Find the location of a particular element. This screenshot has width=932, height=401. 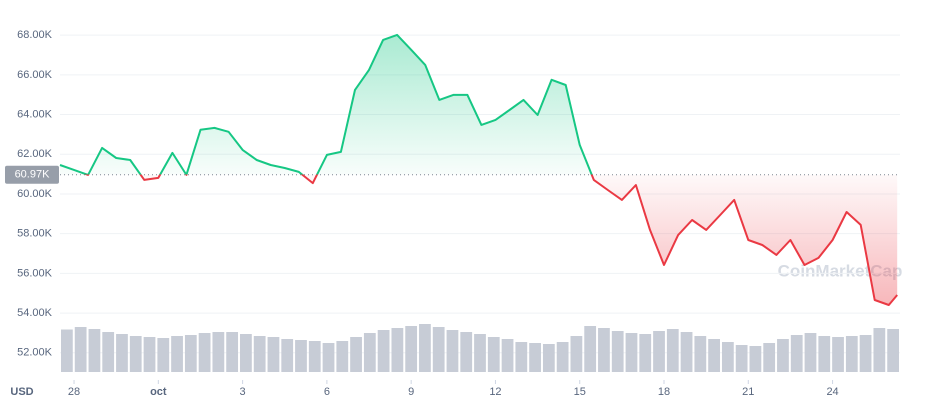

x-tick-label: 21 is located at coordinates (748, 392).